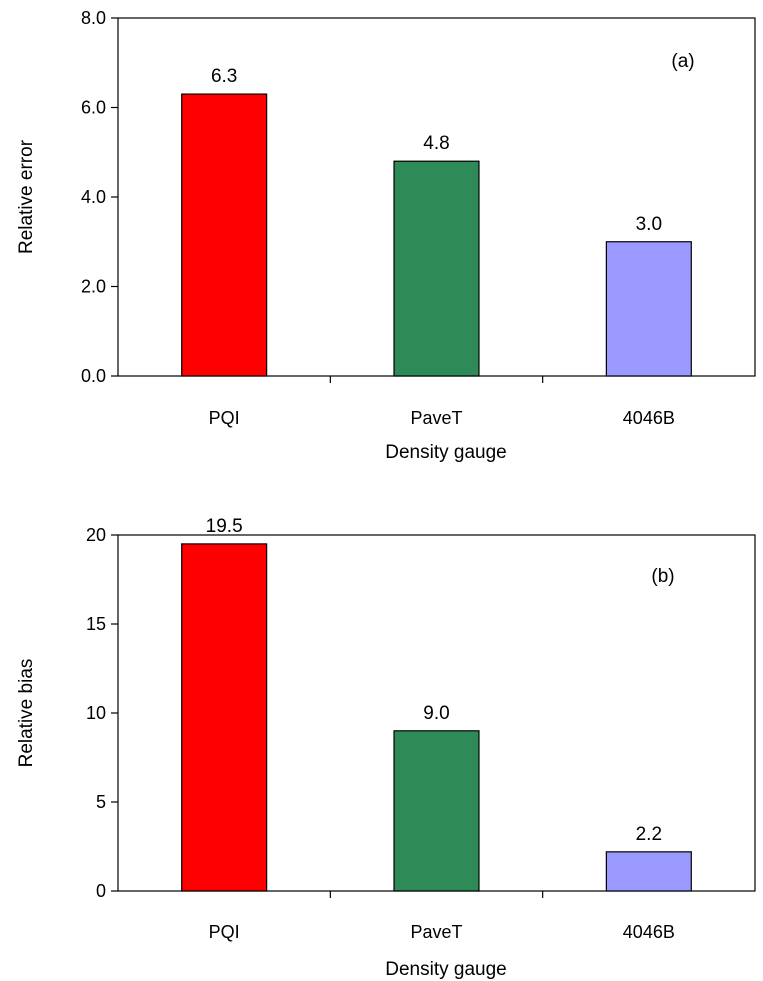  What do you see at coordinates (445, 452) in the screenshot?
I see `x-axis-title-a: Density gauge` at bounding box center [445, 452].